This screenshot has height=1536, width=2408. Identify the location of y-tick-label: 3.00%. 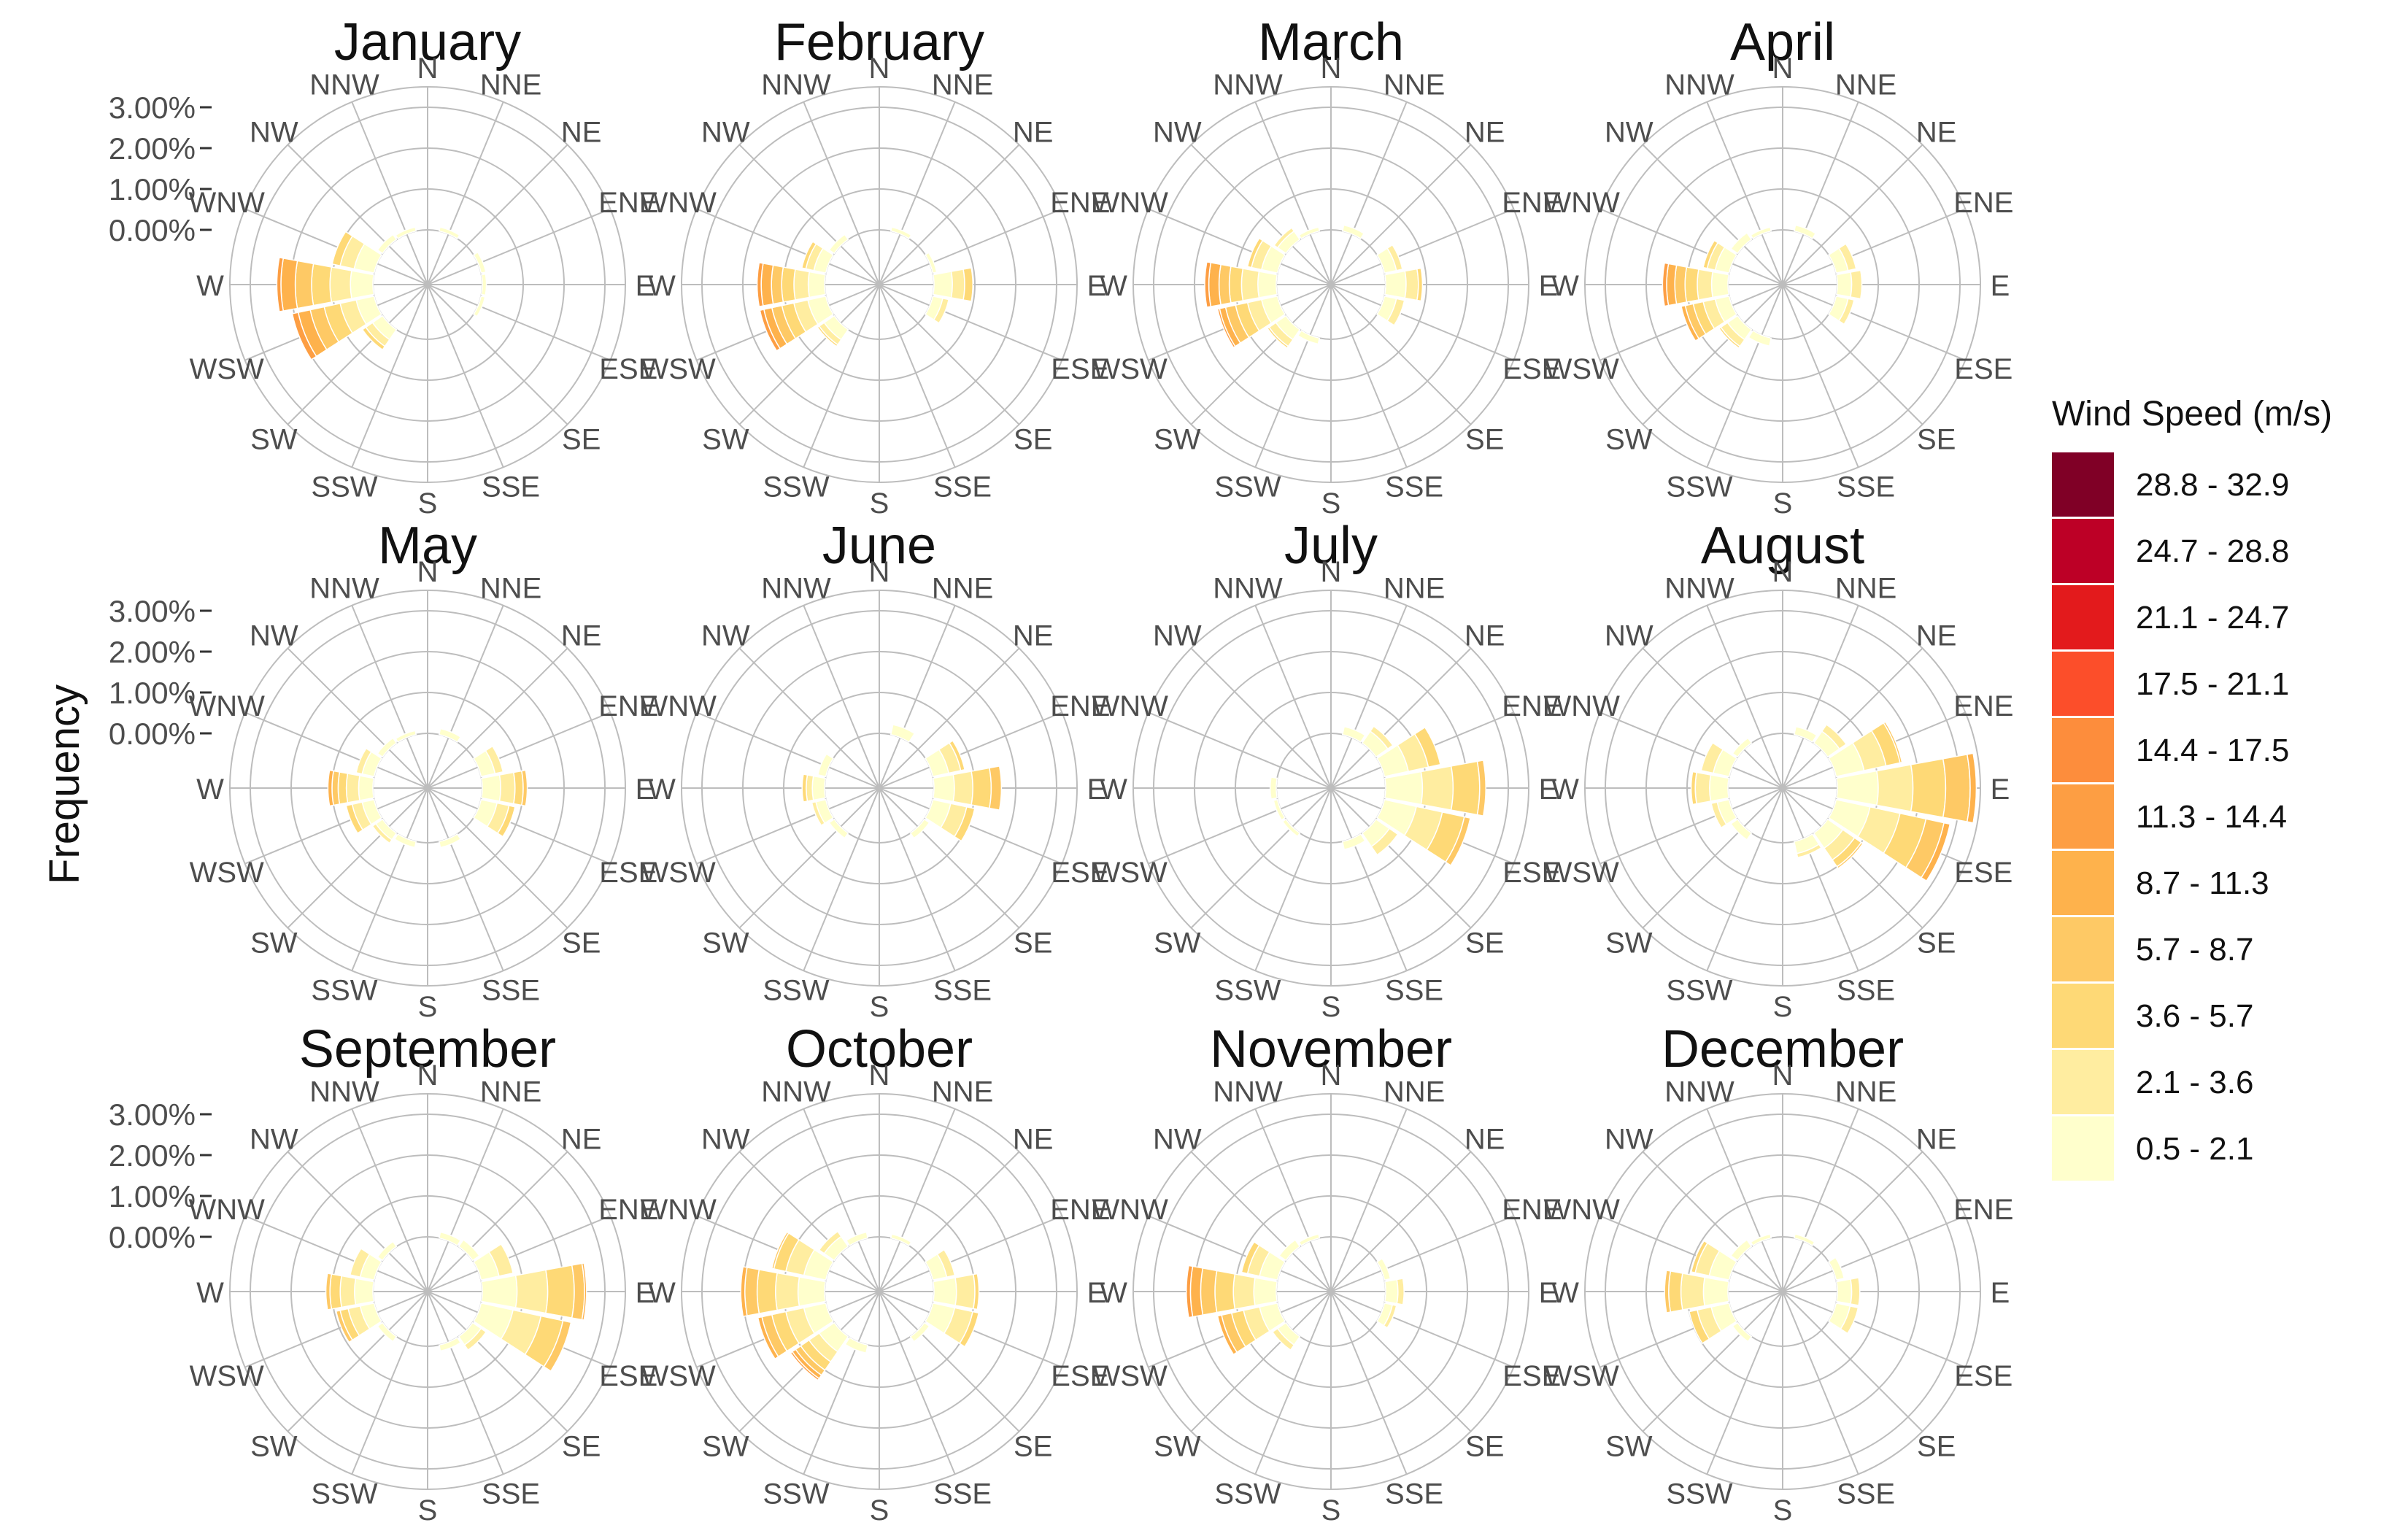
(152, 1114).